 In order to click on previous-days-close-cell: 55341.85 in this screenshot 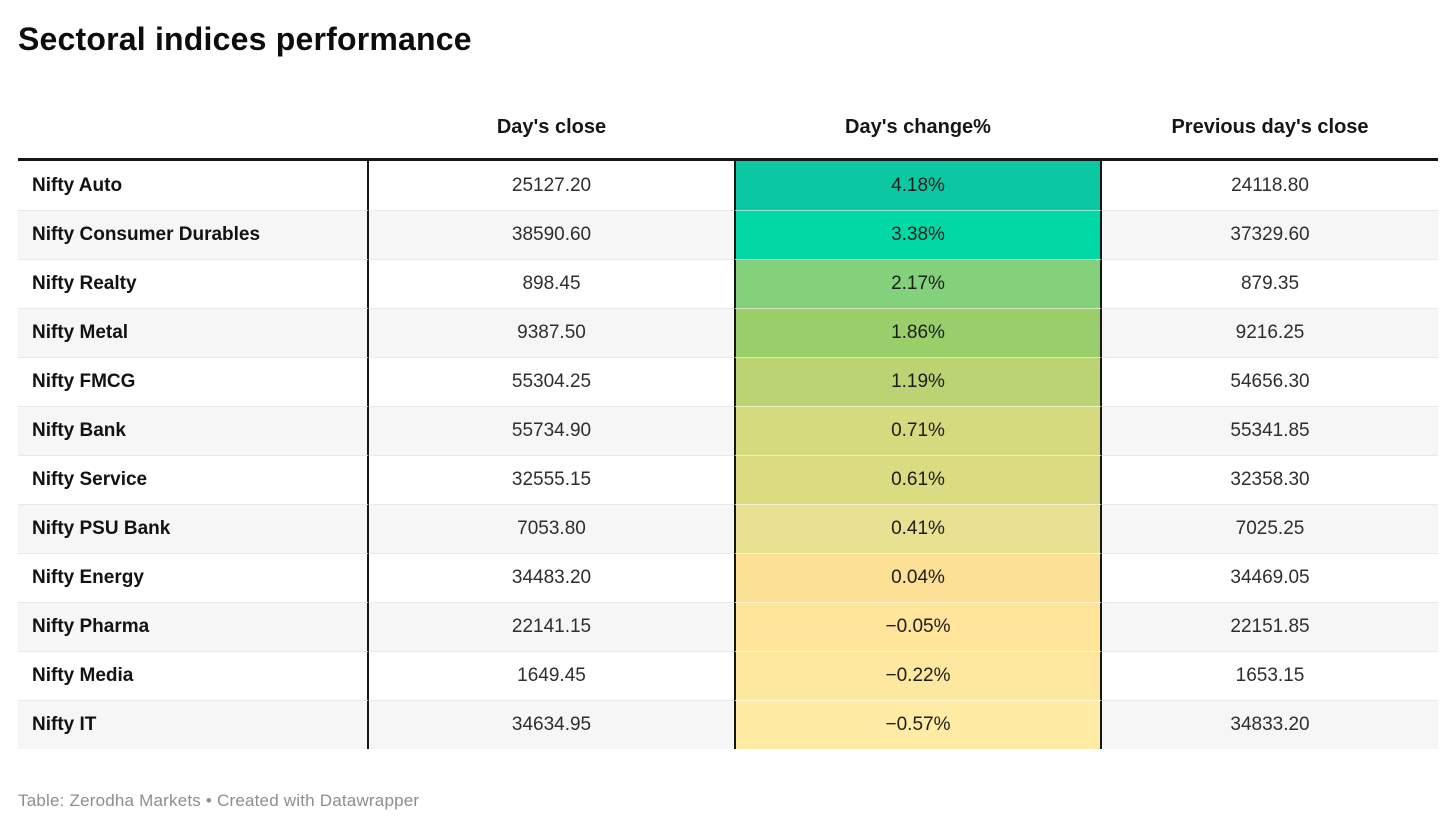, I will do `click(1270, 430)`.